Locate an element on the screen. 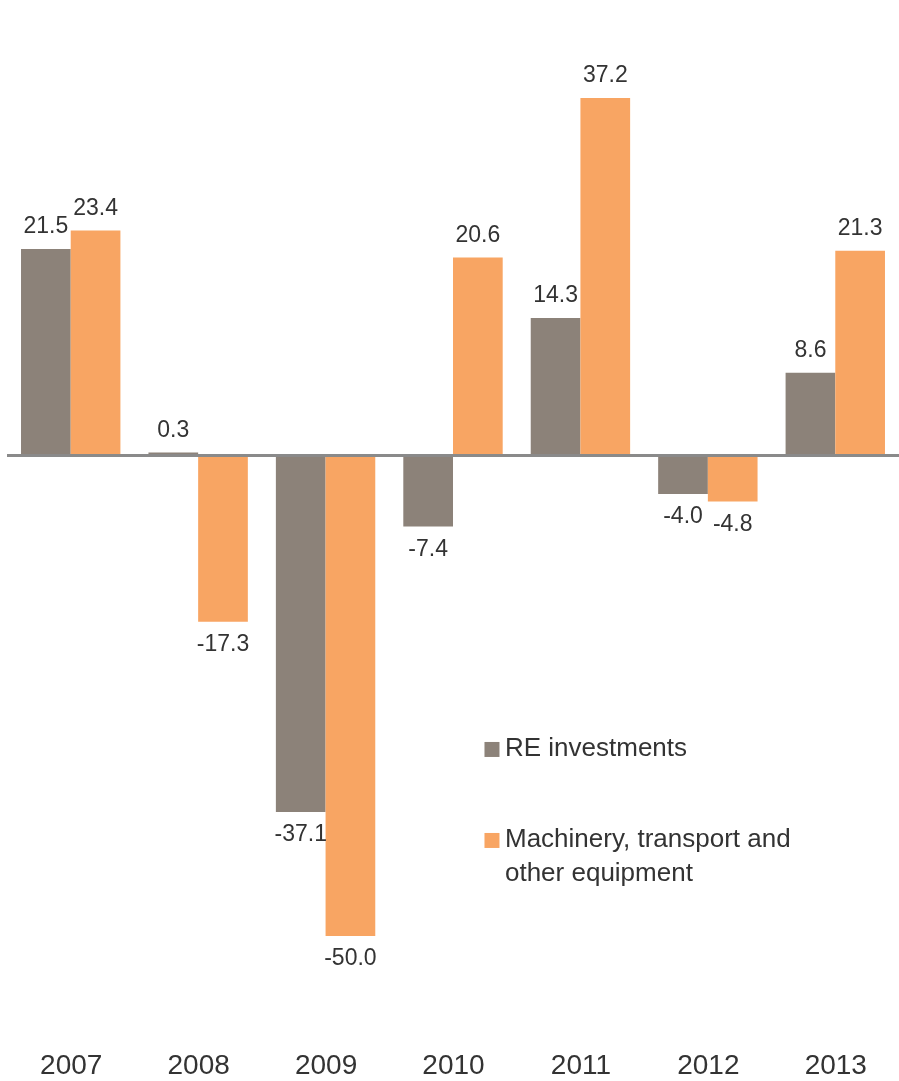  x-tick-label: 2009 is located at coordinates (326, 1064).